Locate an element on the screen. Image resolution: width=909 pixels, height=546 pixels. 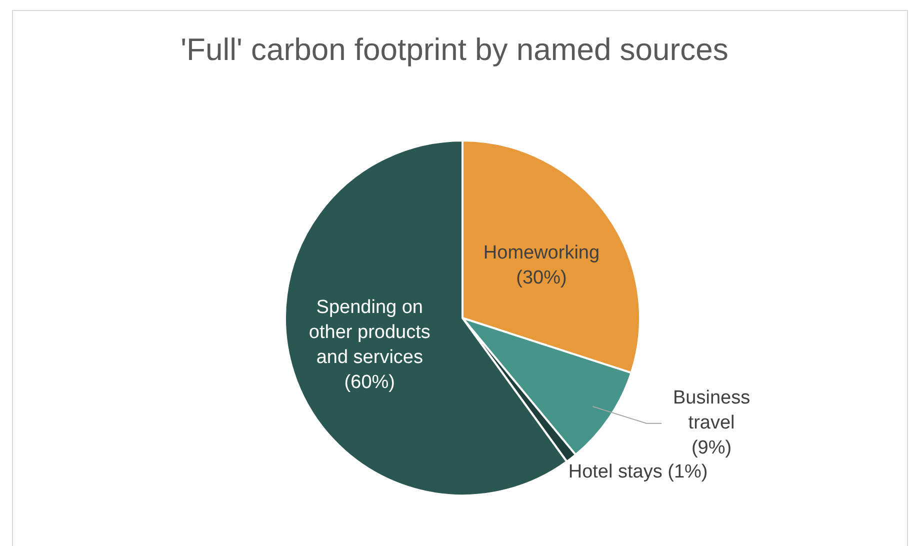
slice-label: Homeworking is located at coordinates (541, 253).